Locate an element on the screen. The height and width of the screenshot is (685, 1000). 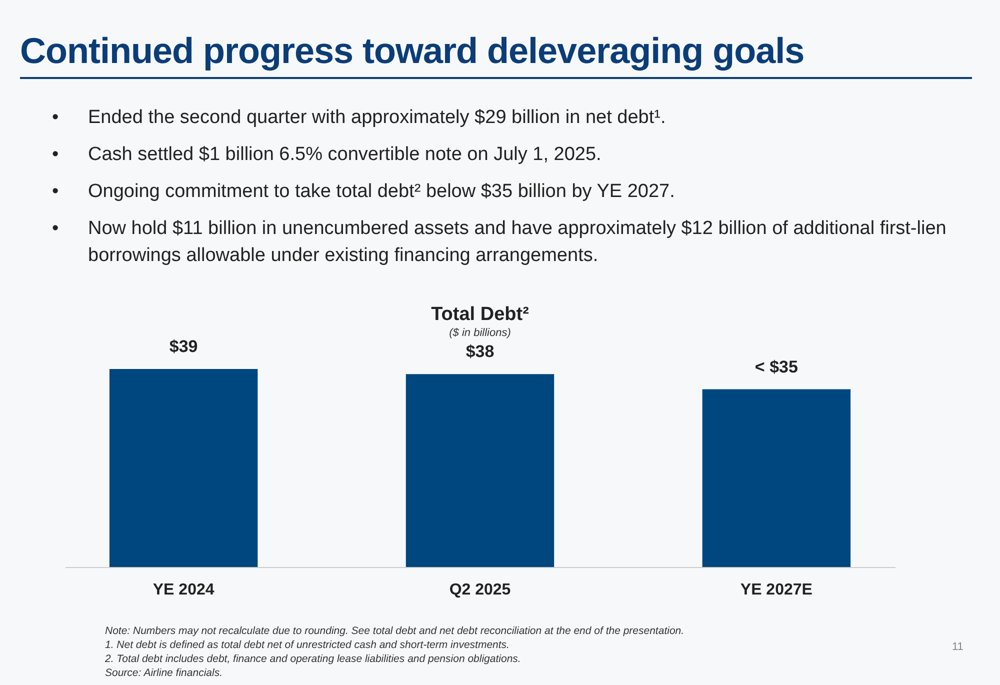
y-axis-title: ($ in billions) is located at coordinates (480, 333).